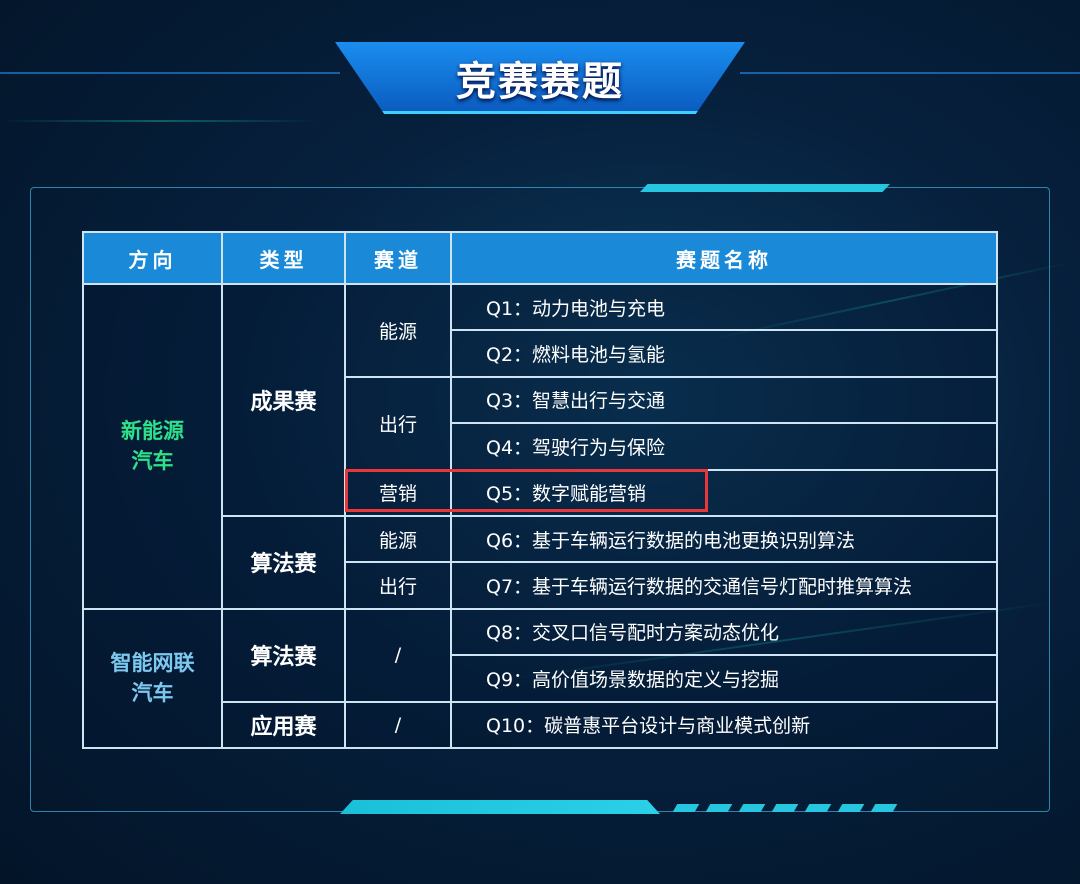 The width and height of the screenshot is (1080, 884). I want to click on topic-q4: Q4：驾驶行为与保险, so click(724, 446).